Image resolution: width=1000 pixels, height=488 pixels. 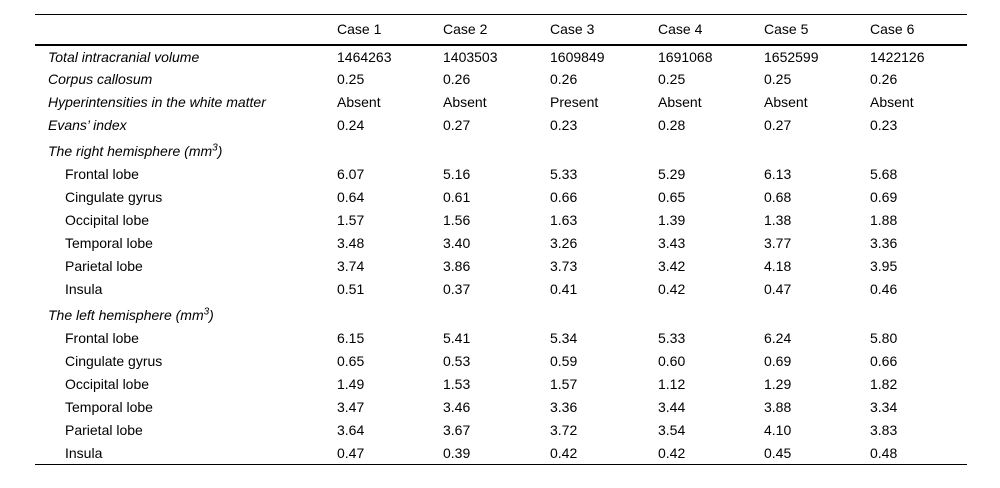 What do you see at coordinates (564, 220) in the screenshot?
I see `cell-value: 1.63` at bounding box center [564, 220].